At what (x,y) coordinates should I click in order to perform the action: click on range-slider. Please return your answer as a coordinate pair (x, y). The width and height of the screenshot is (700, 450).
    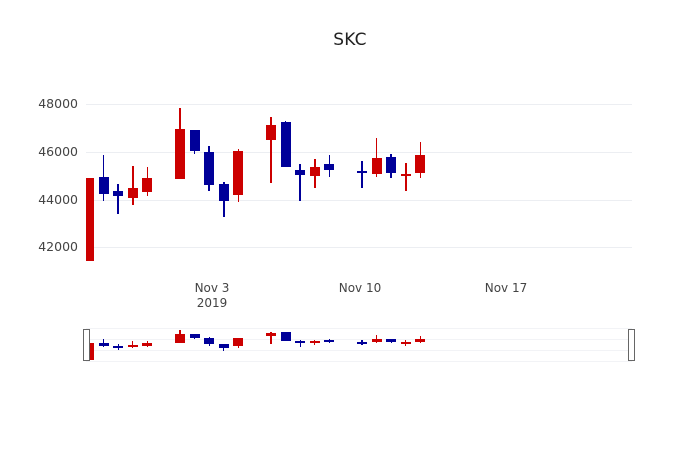
    Looking at the image, I should click on (359, 345).